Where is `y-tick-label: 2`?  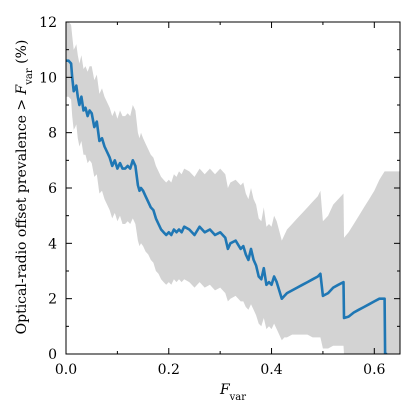 y-tick-label: 2 is located at coordinates (52, 300).